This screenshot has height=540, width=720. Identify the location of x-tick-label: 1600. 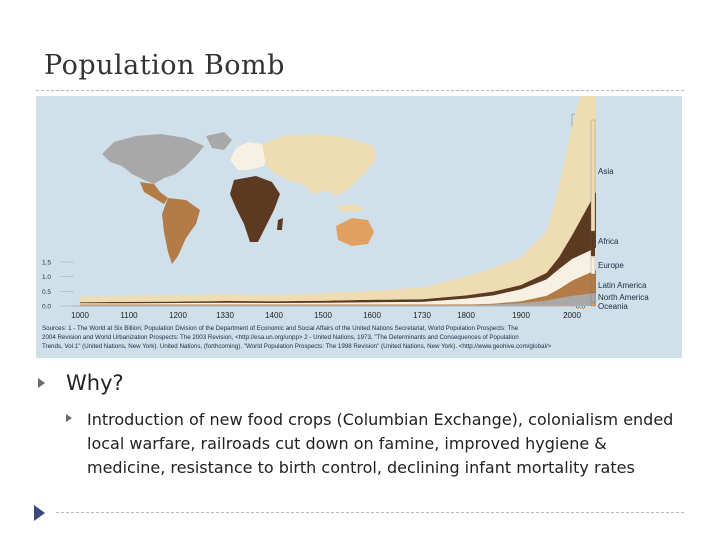
(372, 315).